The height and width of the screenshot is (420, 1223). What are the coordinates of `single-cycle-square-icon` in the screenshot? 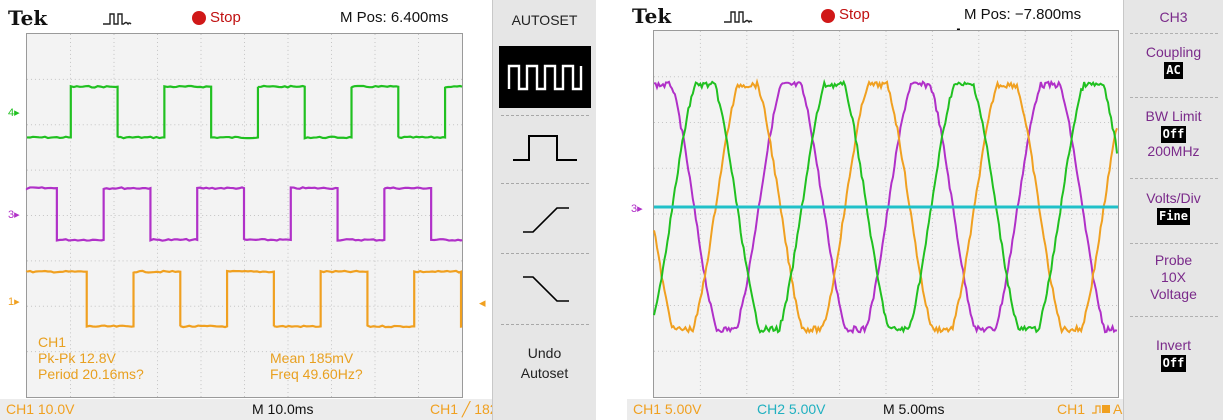 It's located at (545, 148).